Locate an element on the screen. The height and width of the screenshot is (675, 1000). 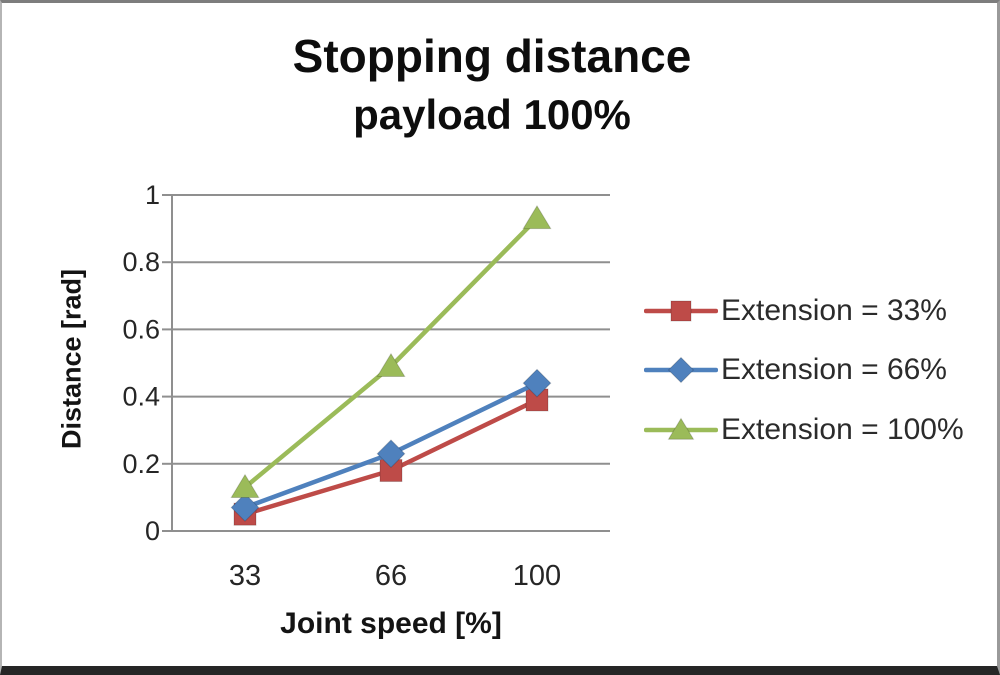
legend-item: Extension = 66% is located at coordinates (795, 370).